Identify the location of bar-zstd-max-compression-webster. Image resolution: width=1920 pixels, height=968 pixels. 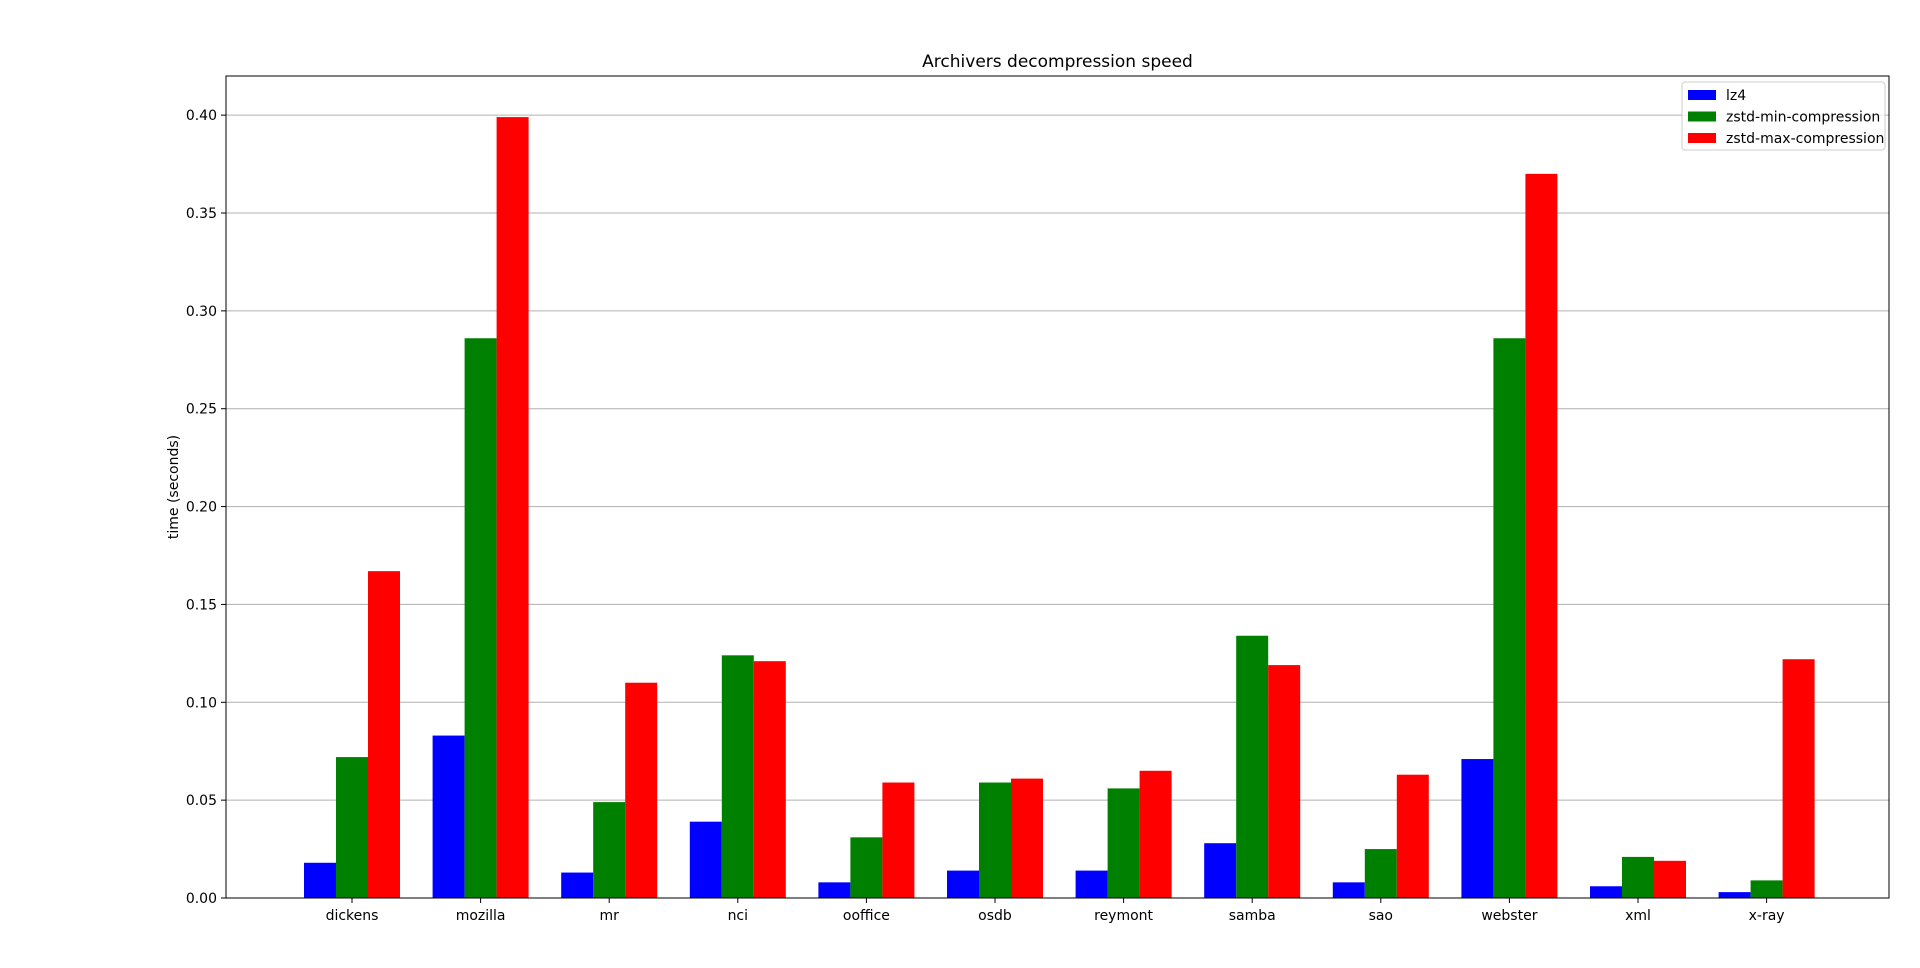
(1541, 535).